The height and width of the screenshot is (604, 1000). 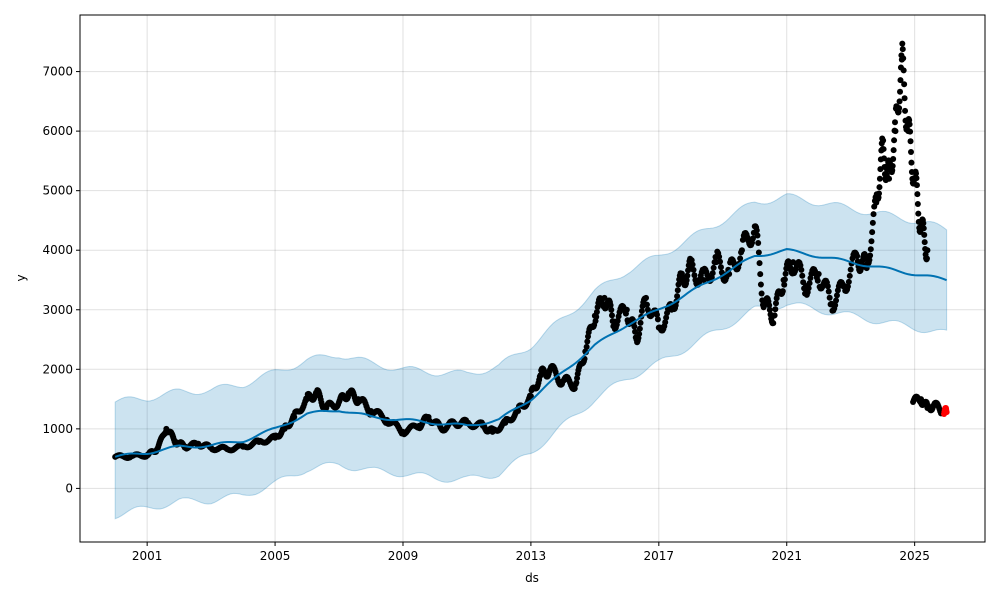 I want to click on y-tick-label: 5000, so click(x=57, y=191).